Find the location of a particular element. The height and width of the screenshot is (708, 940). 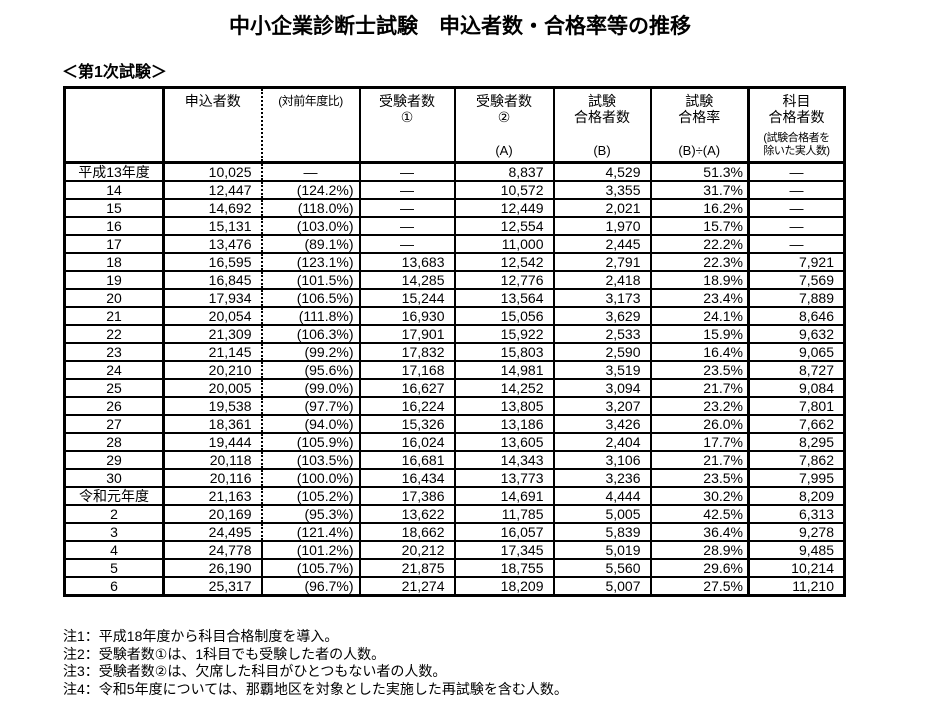

header-sublabel: 除いた実人数) is located at coordinates (796, 151).